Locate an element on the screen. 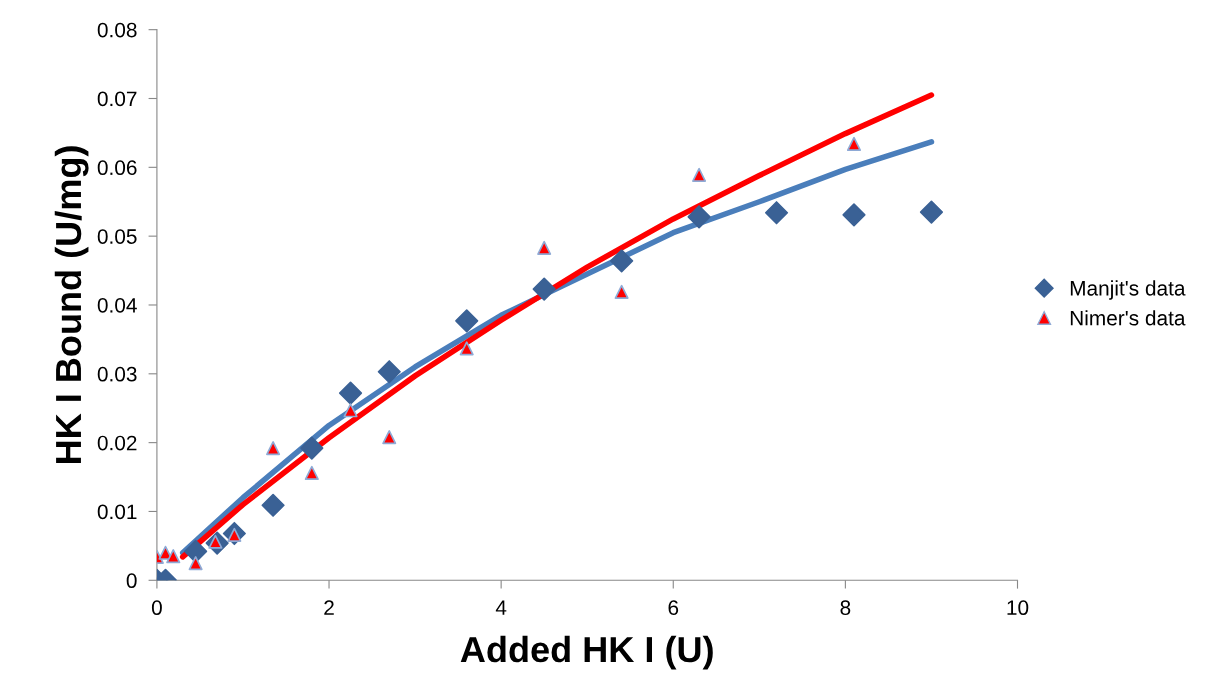 The width and height of the screenshot is (1207, 690). y-tick-label: 0.01 is located at coordinates (117, 512).